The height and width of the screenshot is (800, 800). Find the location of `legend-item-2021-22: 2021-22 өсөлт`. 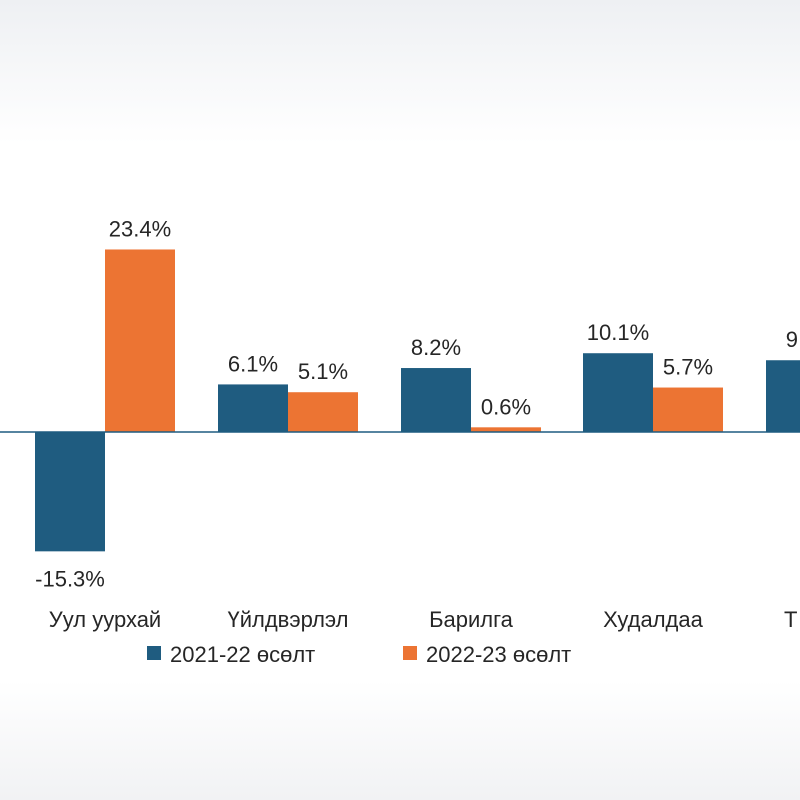

legend-item-2021-22: 2021-22 өсөлт is located at coordinates (231, 654).